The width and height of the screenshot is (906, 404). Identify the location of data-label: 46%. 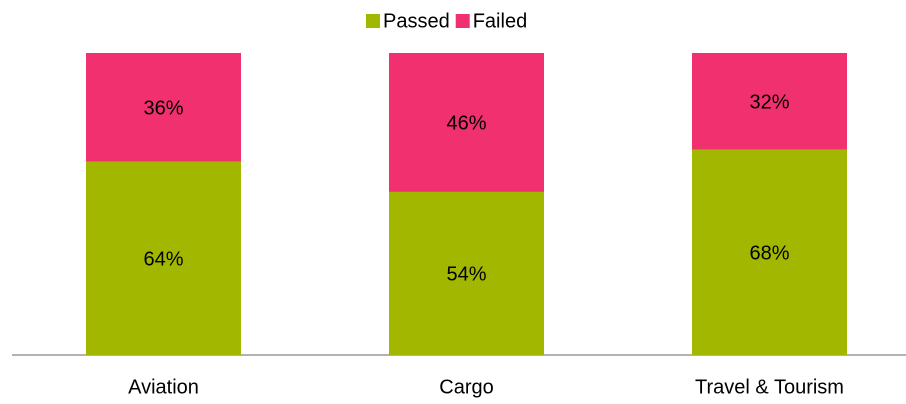
(466, 124).